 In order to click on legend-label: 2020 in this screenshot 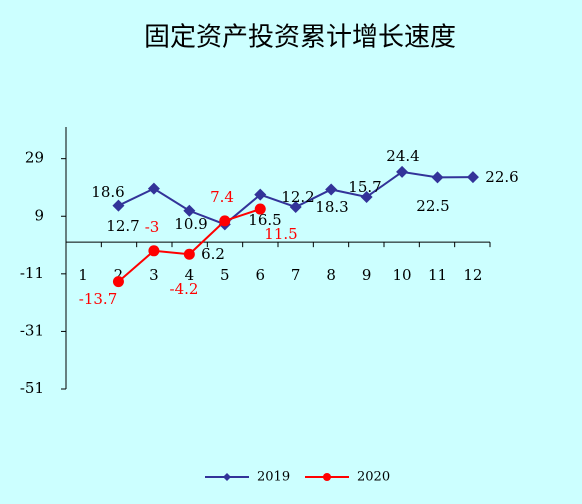, I will do `click(373, 477)`.